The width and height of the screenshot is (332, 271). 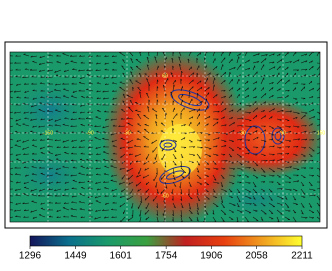 What do you see at coordinates (48, 133) in the screenshot?
I see `grid-label: -150` at bounding box center [48, 133].